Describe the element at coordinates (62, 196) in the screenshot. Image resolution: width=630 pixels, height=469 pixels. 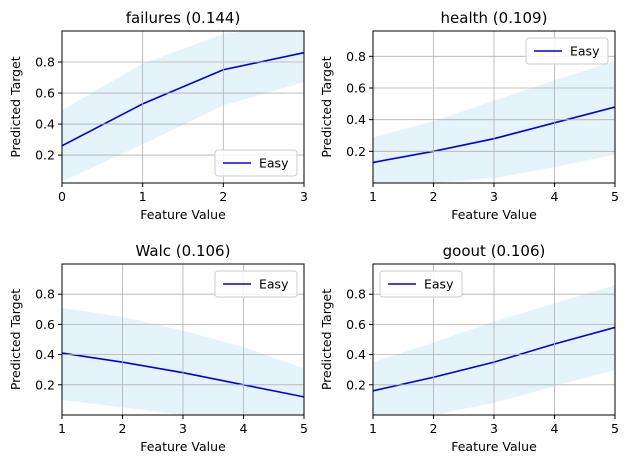
I see `x-tick-label: 0` at that location.